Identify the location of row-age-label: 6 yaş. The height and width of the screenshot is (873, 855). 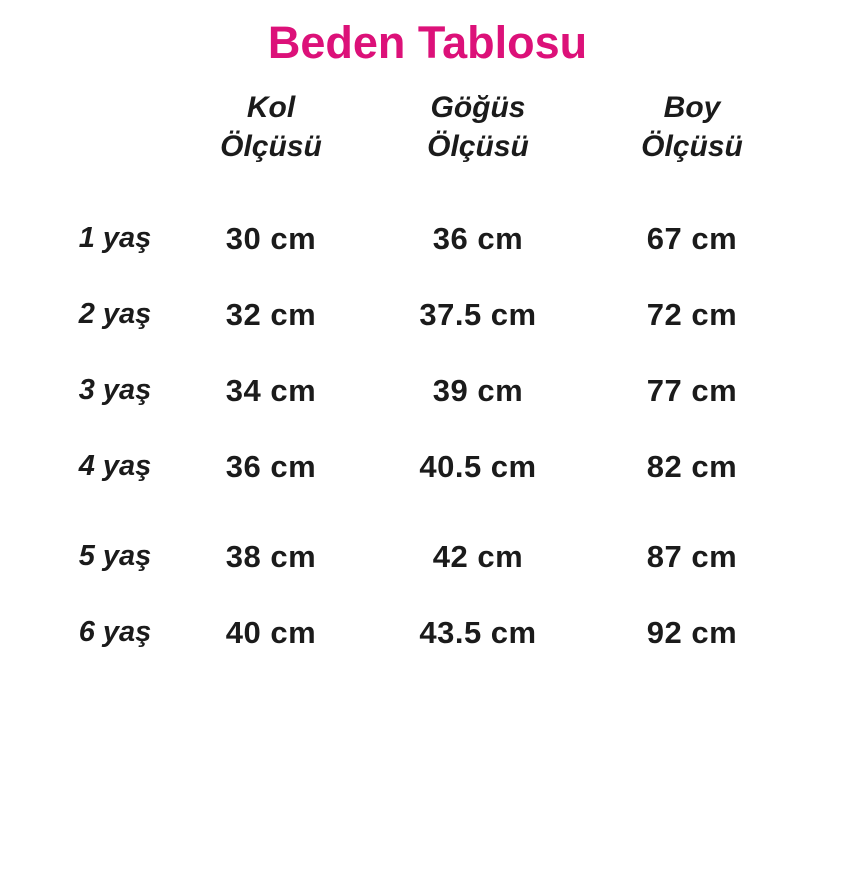
(115, 632).